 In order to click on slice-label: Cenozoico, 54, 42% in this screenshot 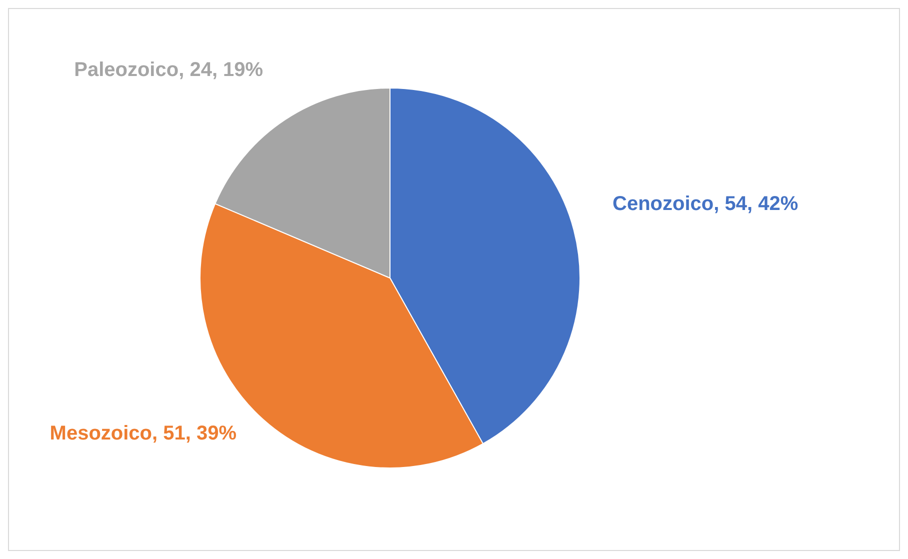, I will do `click(705, 203)`.